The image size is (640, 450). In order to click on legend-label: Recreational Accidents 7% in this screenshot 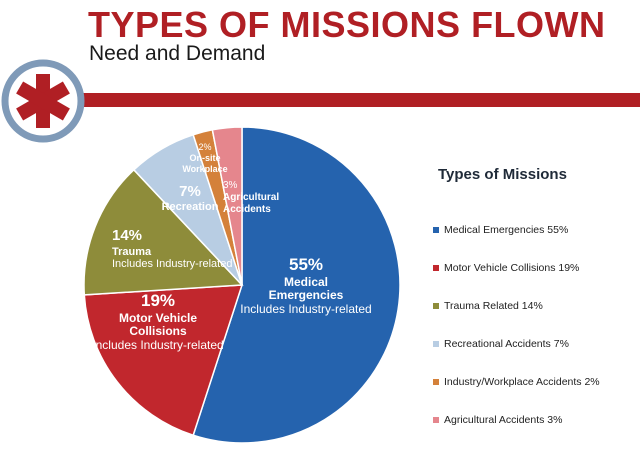, I will do `click(506, 344)`.